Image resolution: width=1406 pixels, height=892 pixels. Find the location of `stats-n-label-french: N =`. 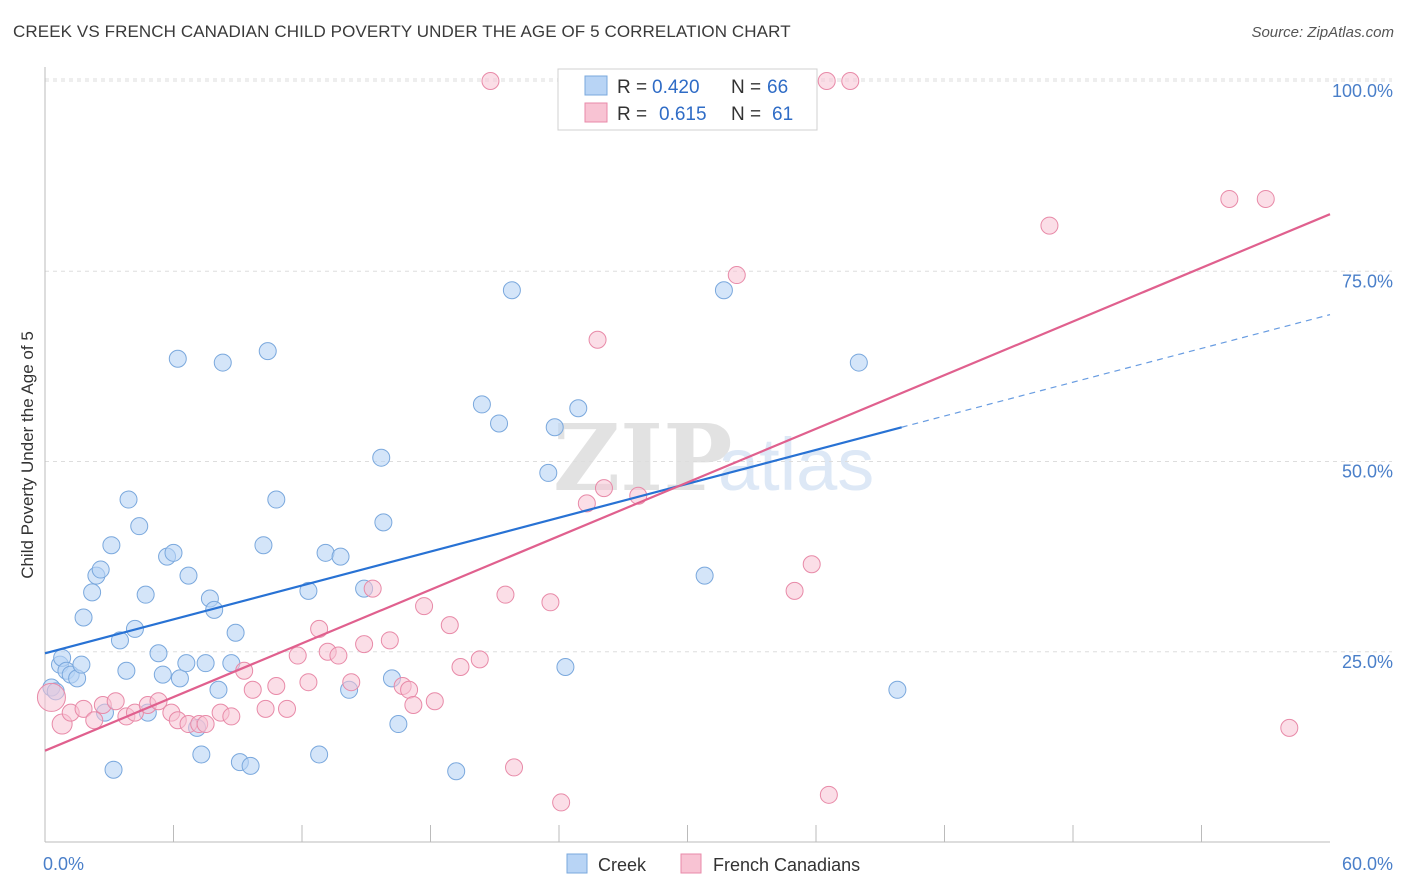

stats-n-label-french: N = is located at coordinates (746, 114).